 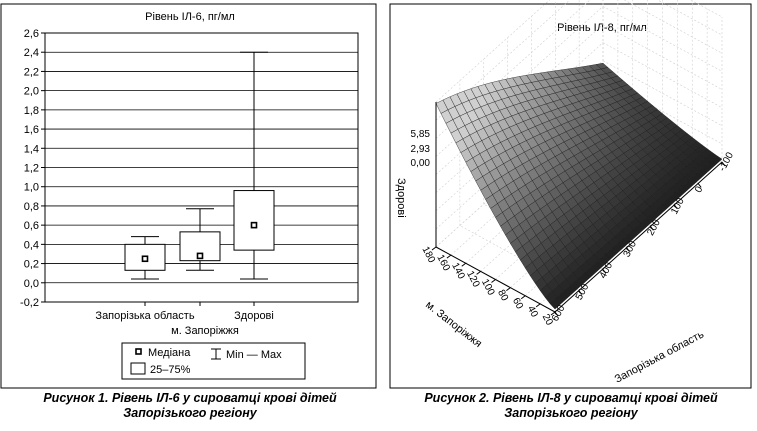 I want to click on y-tick-label: 0,8, so click(x=31, y=207).